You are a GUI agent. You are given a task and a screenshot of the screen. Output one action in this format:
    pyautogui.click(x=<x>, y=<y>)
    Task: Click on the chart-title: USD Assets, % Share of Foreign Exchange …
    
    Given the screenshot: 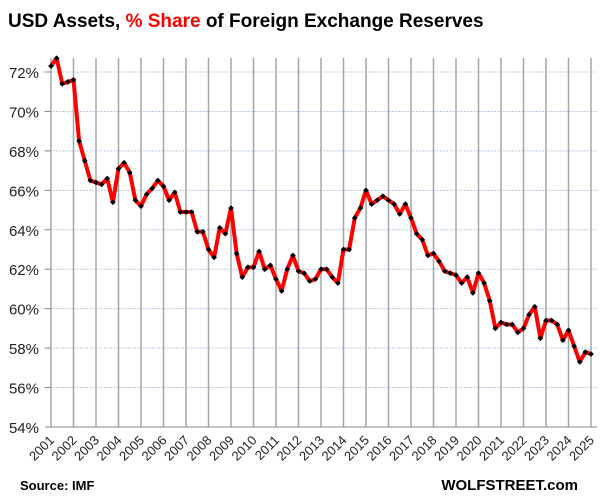 What is the action you would take?
    pyautogui.click(x=246, y=21)
    